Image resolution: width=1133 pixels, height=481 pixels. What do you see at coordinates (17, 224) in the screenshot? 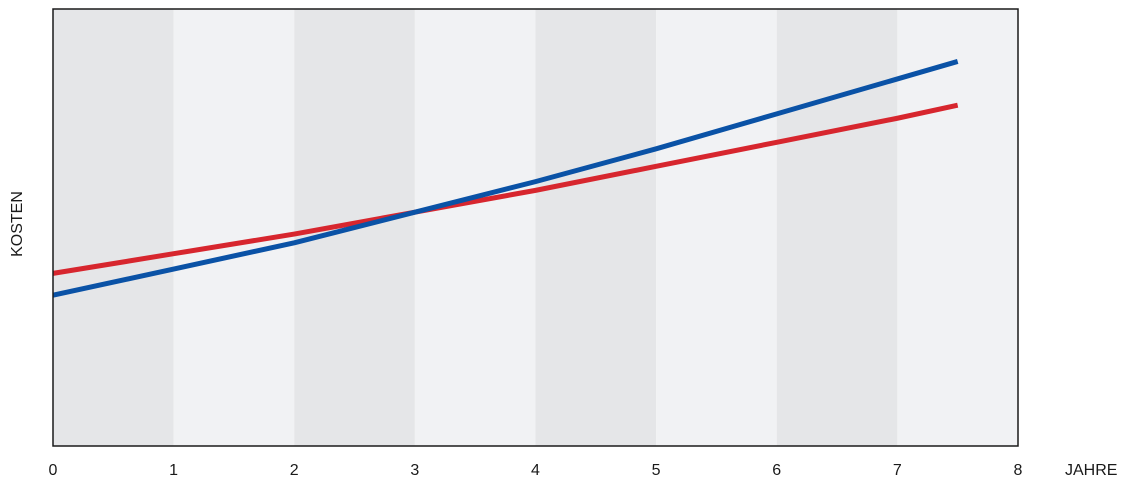
I see `y-axis-label: KOSTEN` at bounding box center [17, 224].